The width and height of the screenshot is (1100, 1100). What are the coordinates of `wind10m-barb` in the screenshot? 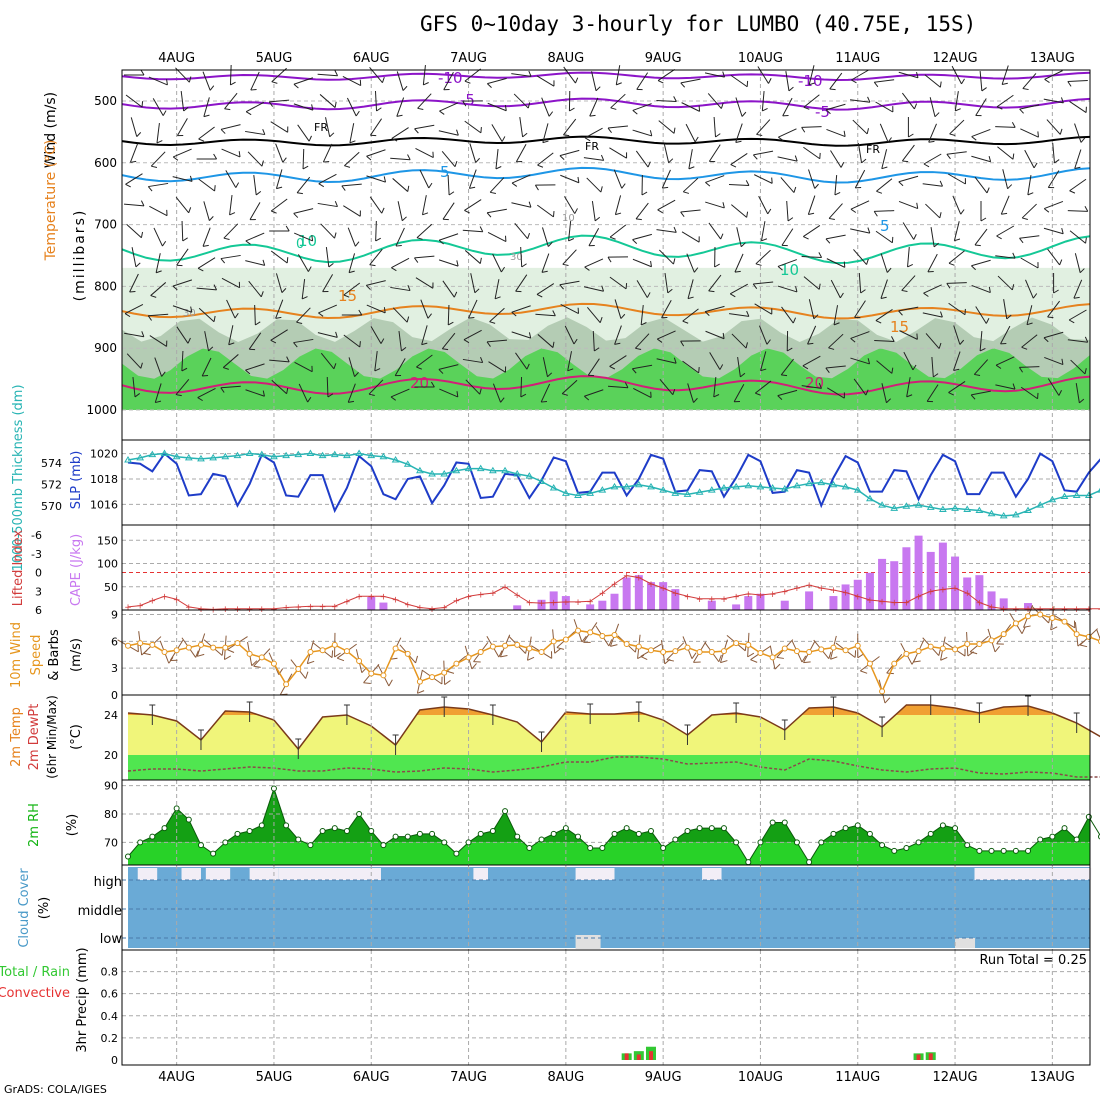 It's located at (518, 644).